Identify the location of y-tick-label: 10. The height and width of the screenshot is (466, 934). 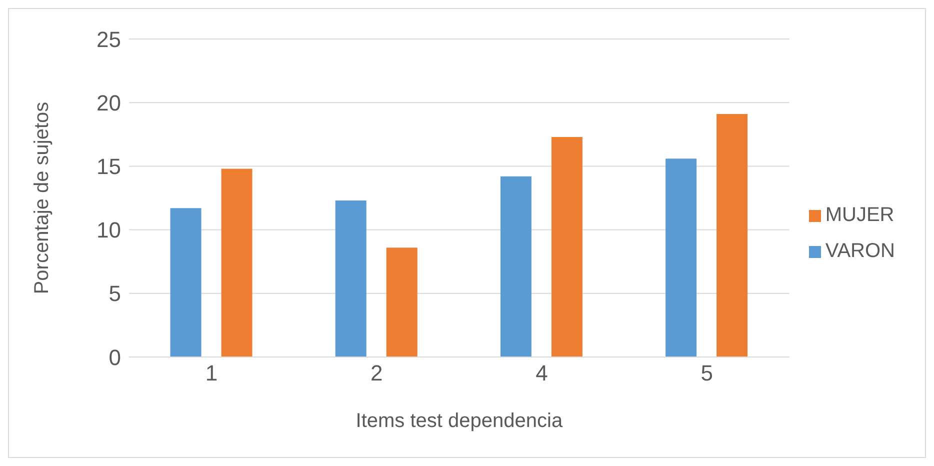
(108, 230).